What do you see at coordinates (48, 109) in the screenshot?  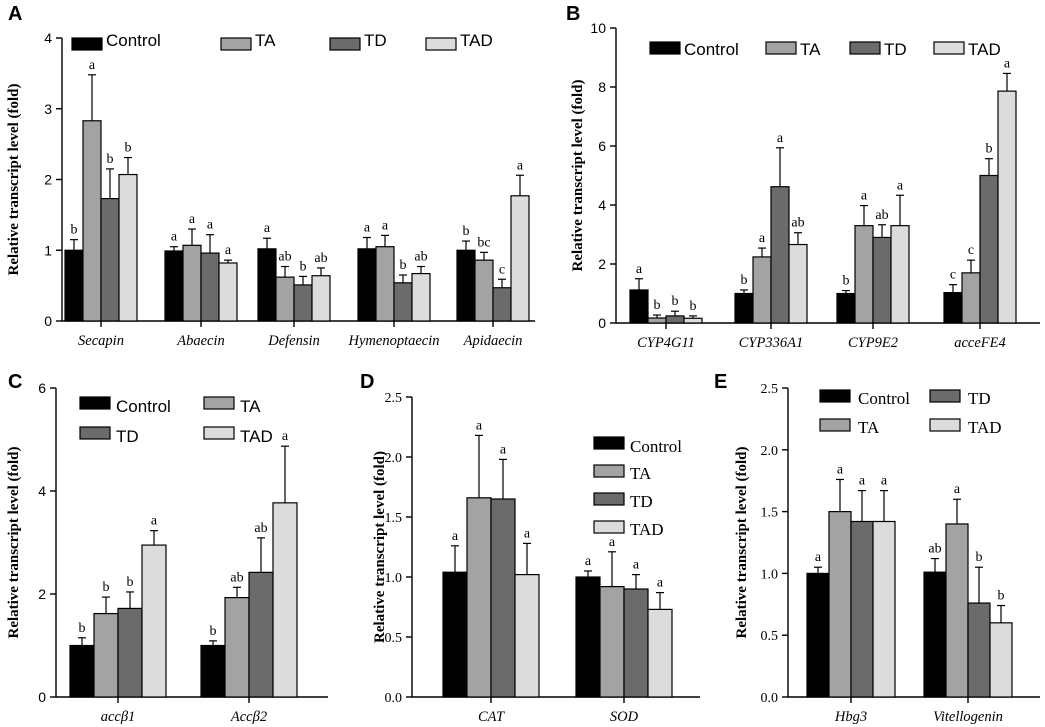 I see `y-tick-label: 3` at bounding box center [48, 109].